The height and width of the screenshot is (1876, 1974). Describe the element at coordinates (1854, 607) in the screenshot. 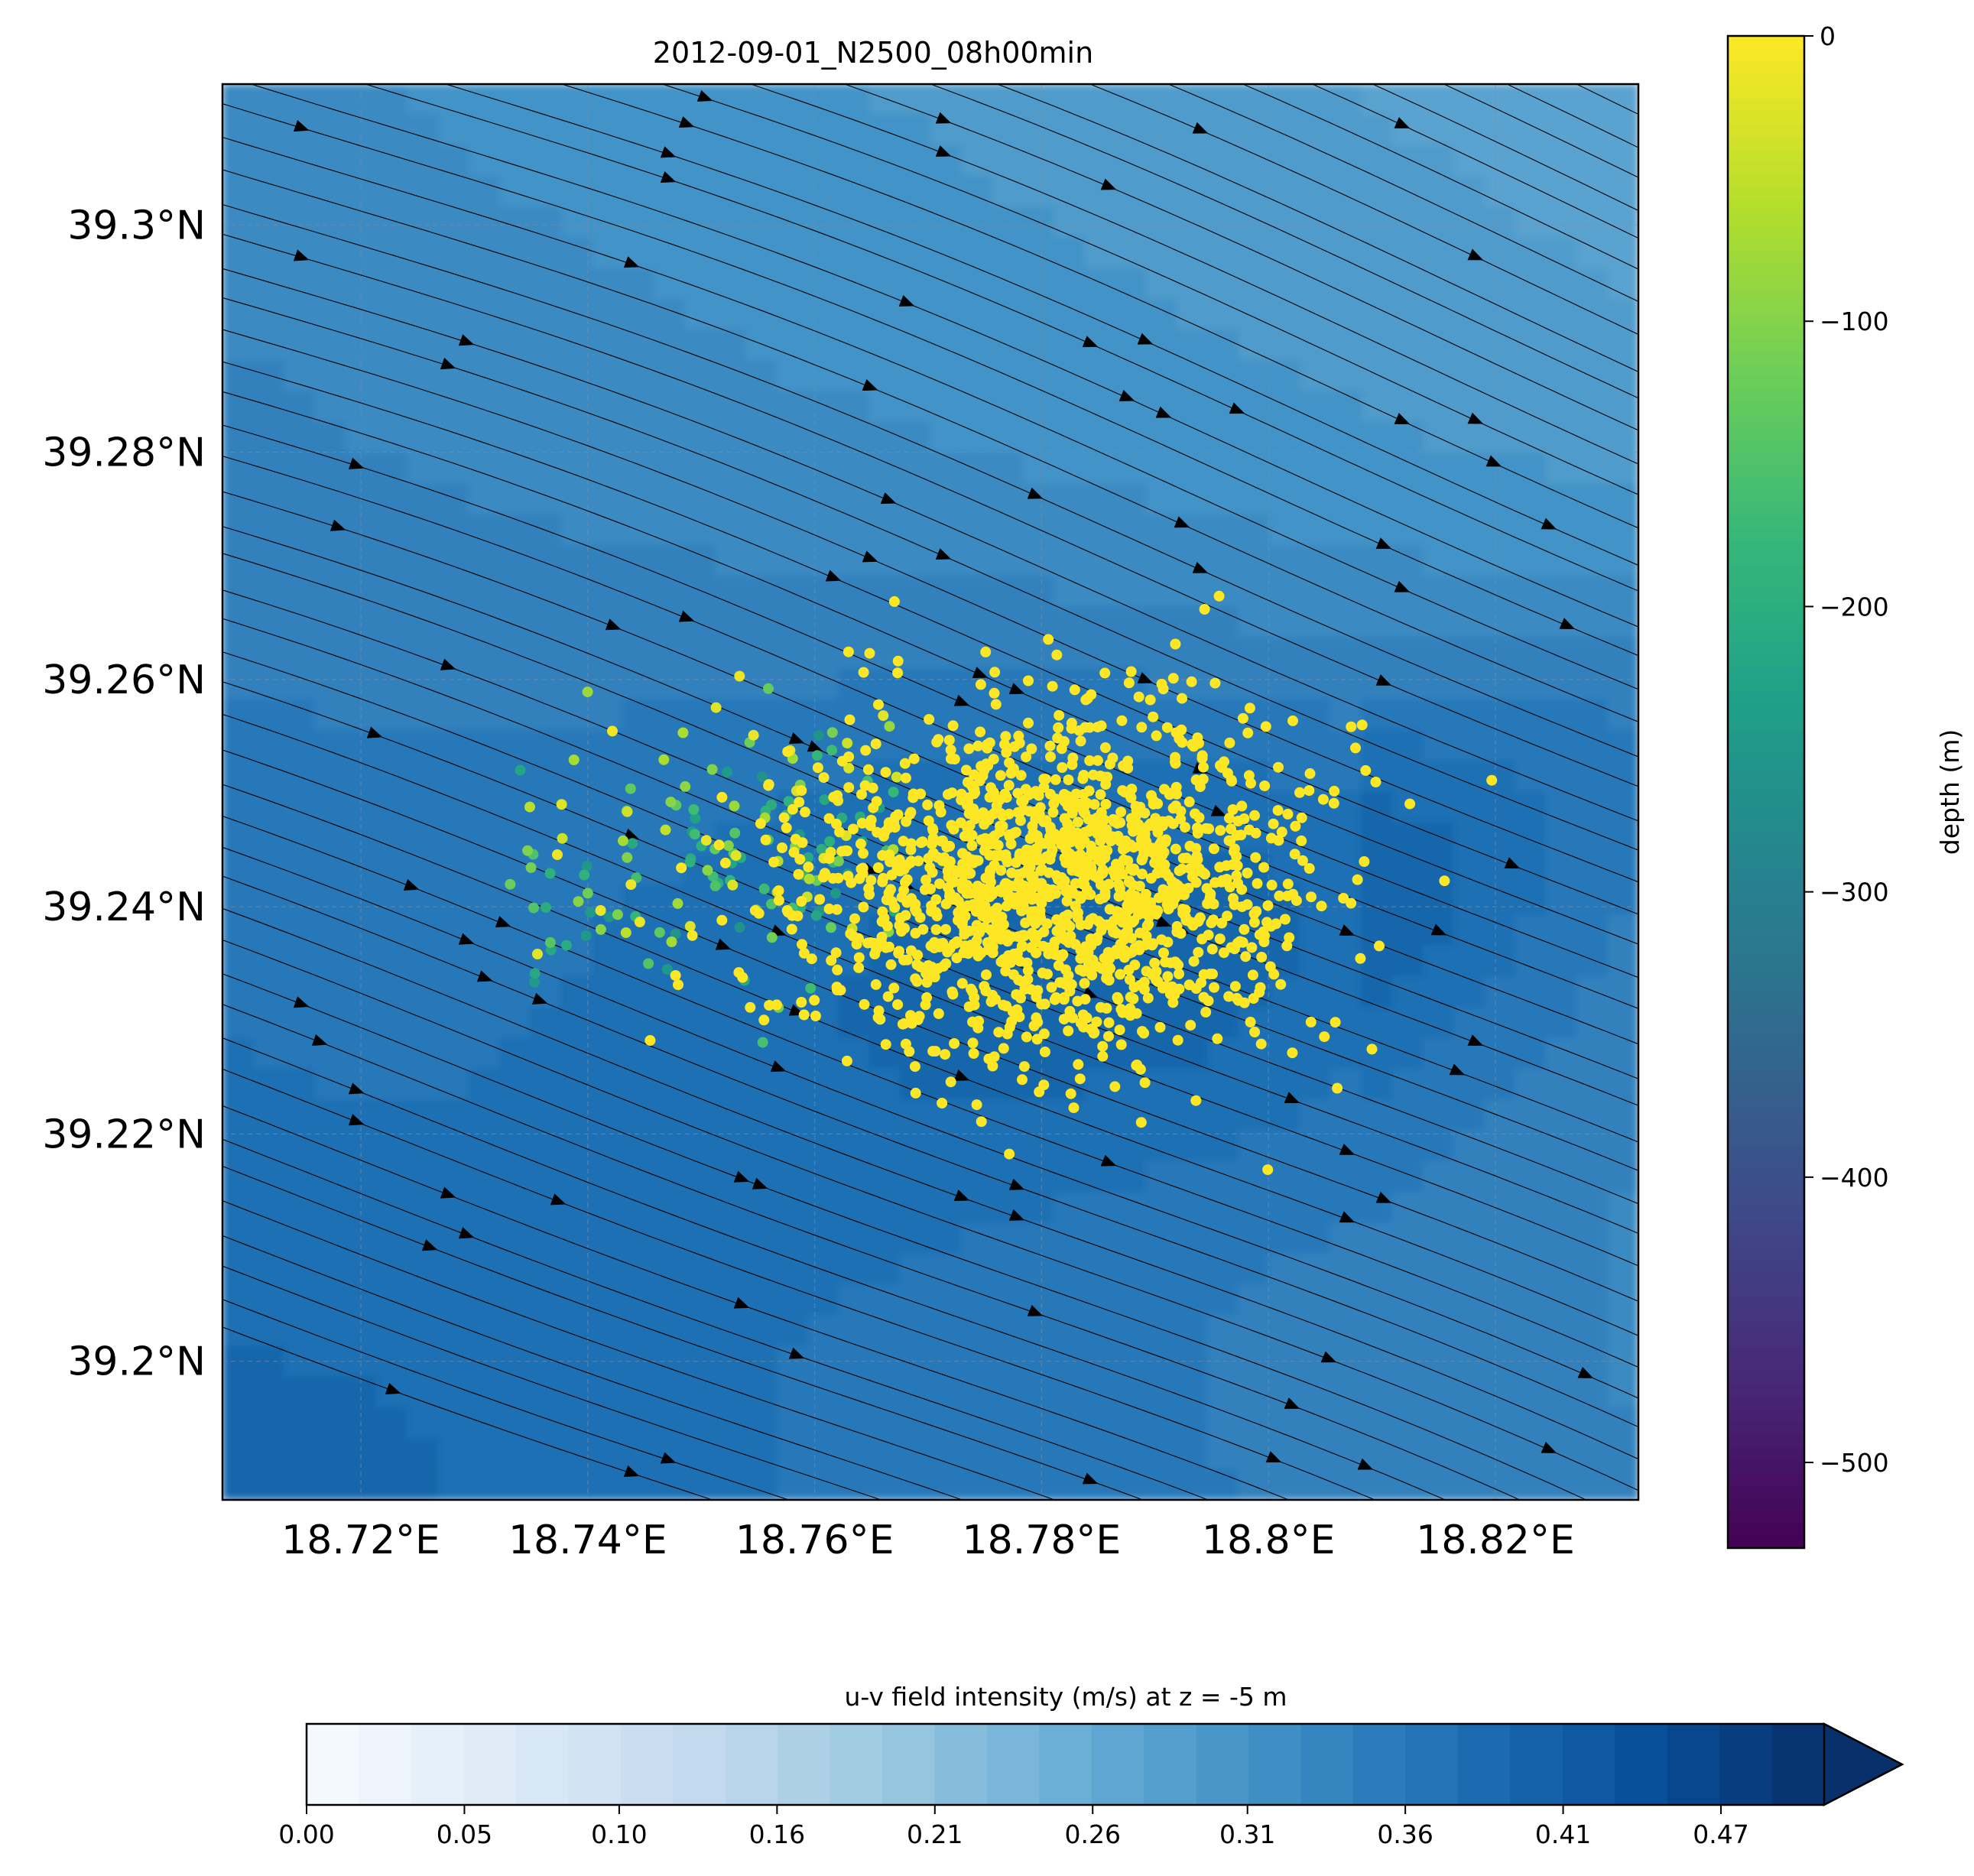

I see `depth-tick-label: −200` at that location.